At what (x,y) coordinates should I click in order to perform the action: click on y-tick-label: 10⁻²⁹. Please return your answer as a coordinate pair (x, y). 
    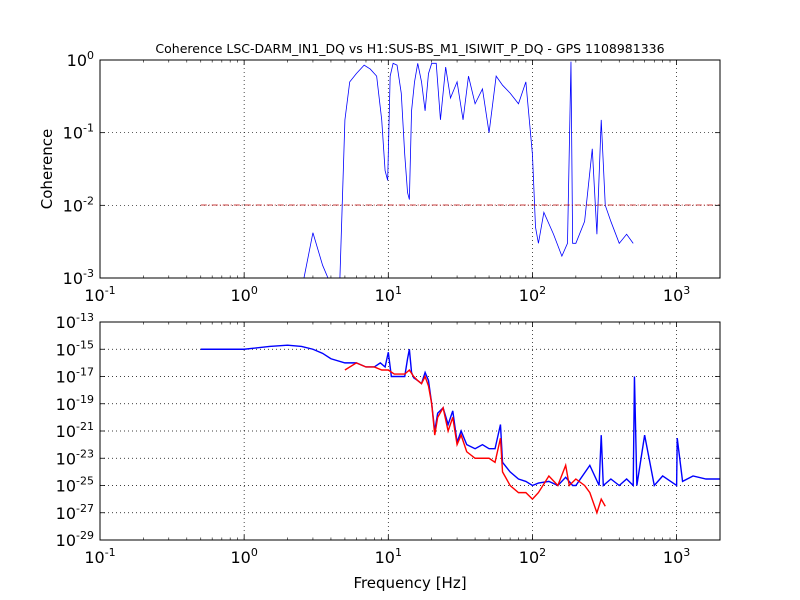
    Looking at the image, I should click on (75, 539).